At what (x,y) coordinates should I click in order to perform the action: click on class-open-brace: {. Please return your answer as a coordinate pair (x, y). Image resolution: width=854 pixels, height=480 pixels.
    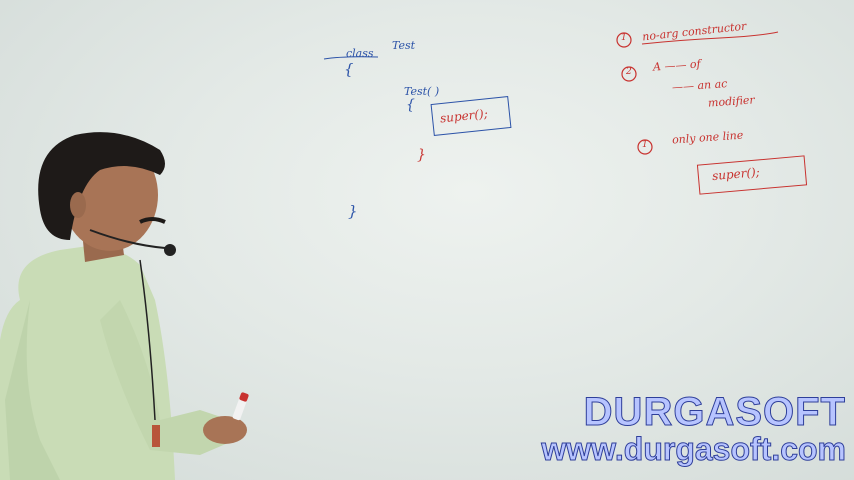
    Looking at the image, I should click on (349, 69).